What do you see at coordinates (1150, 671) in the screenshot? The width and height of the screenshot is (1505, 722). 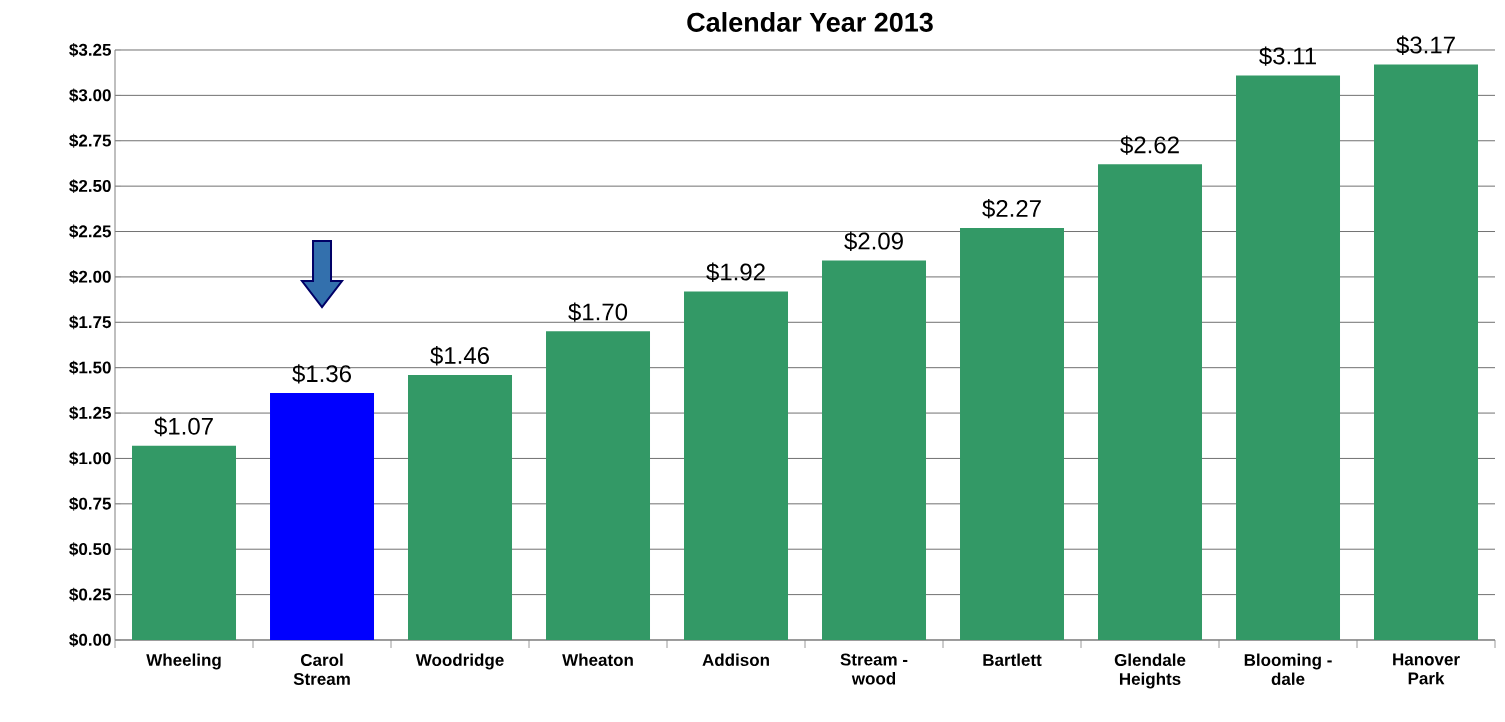 I see `x-tick-label: Glendale Heights` at bounding box center [1150, 671].